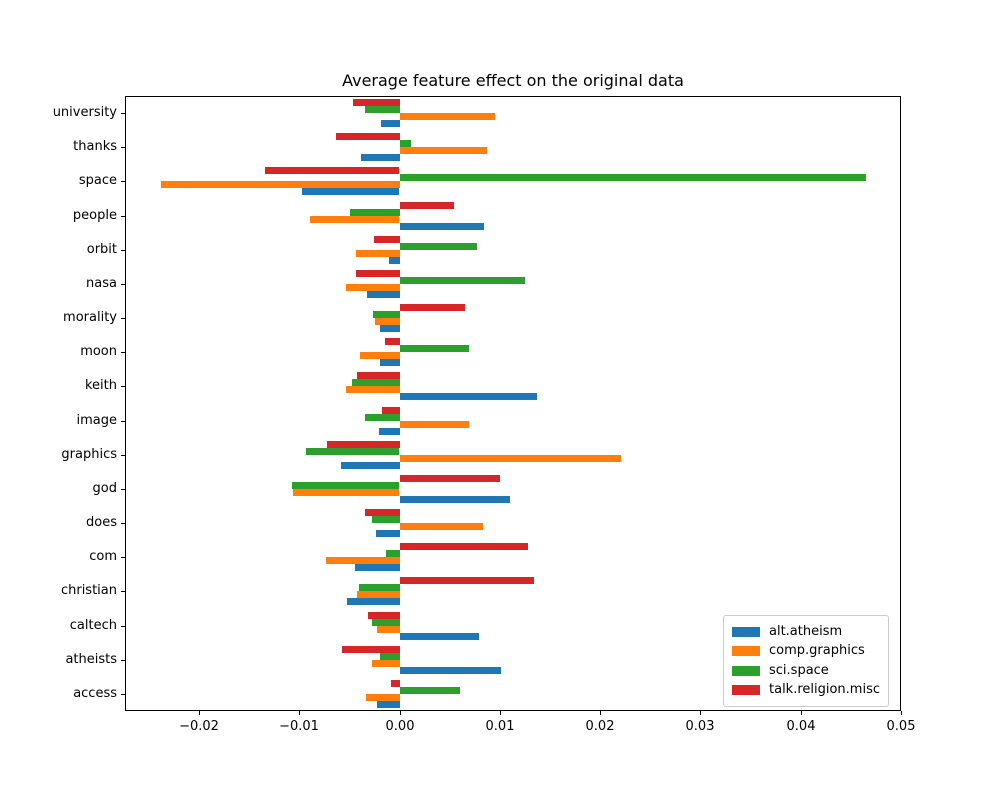  I want to click on bar-alt.atheism-keith, so click(468, 396).